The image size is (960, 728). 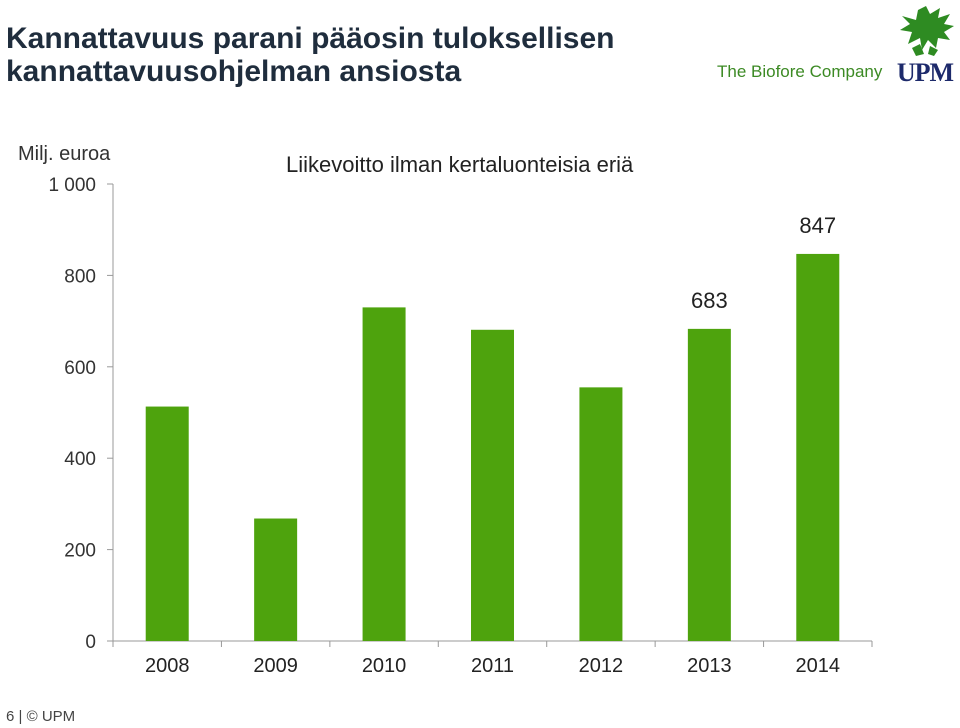 I want to click on upm-logo: UPM, so click(x=925, y=45).